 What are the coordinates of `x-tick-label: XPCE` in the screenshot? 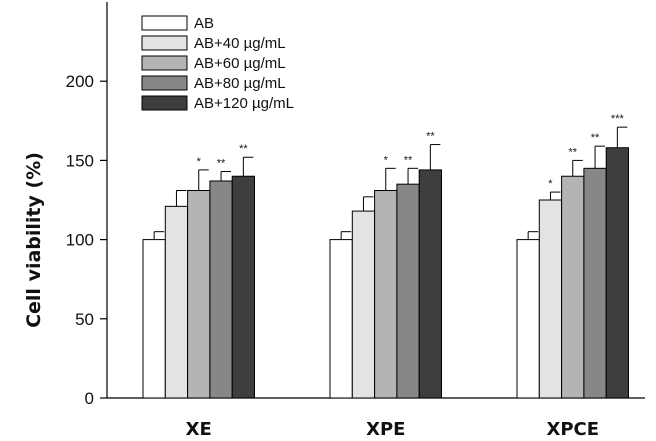 It's located at (572, 429).